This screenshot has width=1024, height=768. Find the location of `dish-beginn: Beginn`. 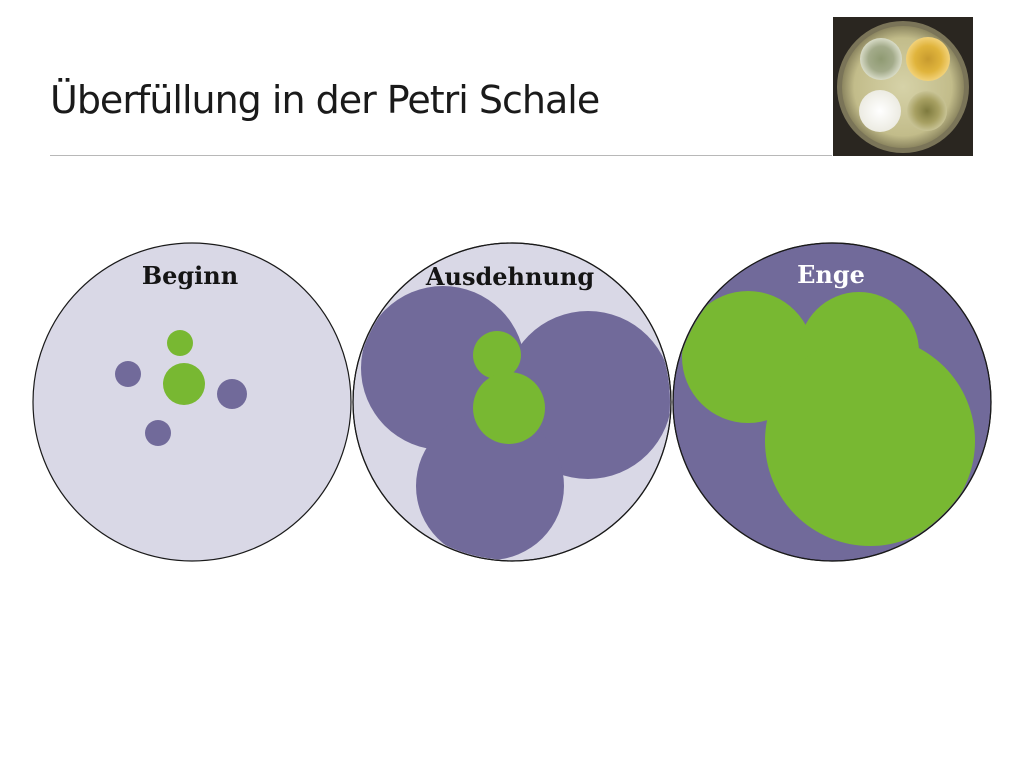

dish-beginn: Beginn is located at coordinates (192, 402).